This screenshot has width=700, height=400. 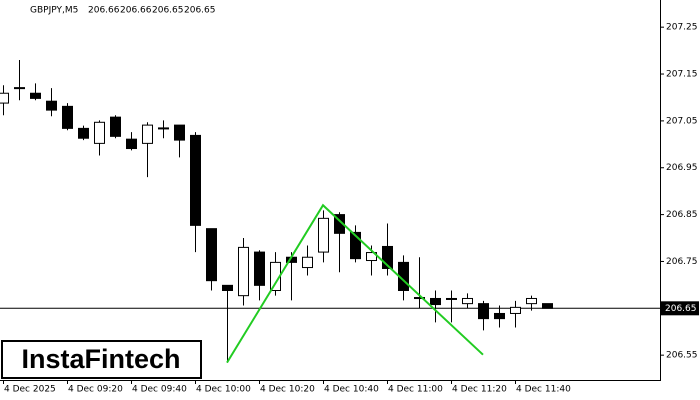 I want to click on x-tick-label: 4 Dec 2025, so click(x=30, y=390).